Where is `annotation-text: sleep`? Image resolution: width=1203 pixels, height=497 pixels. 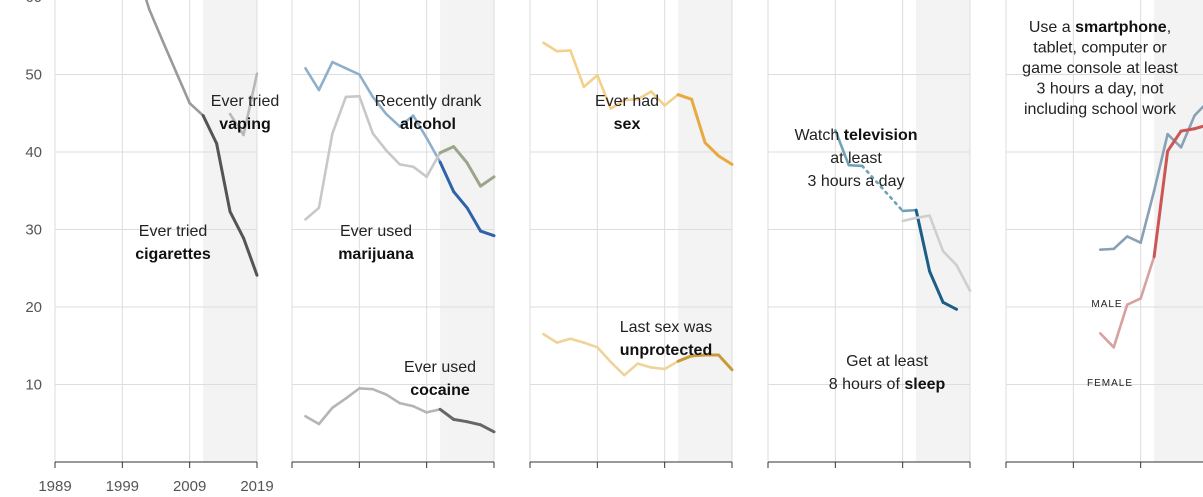
annotation-text: sleep is located at coordinates (924, 384).